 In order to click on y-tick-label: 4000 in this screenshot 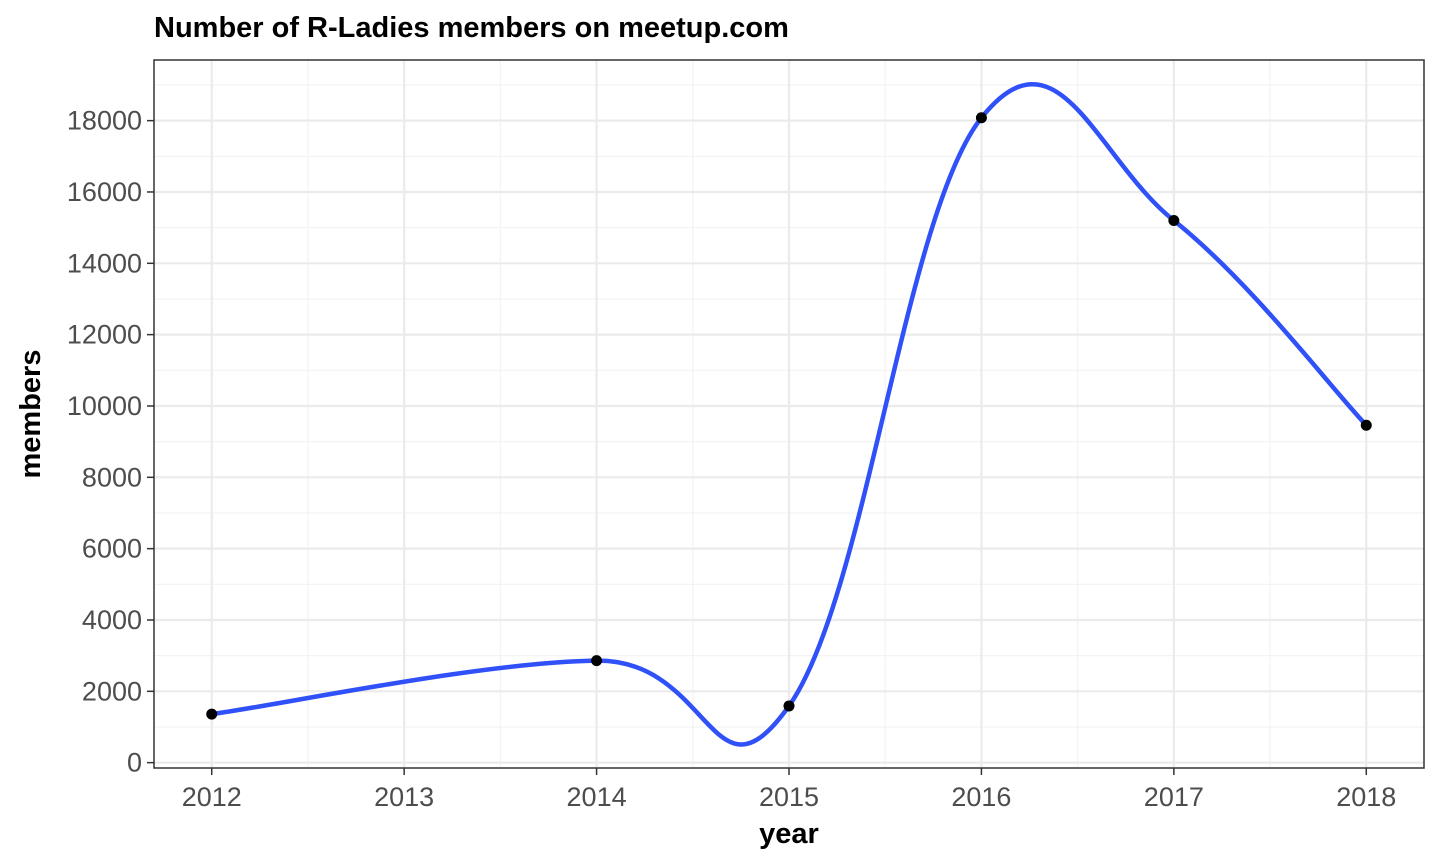, I will do `click(112, 620)`.